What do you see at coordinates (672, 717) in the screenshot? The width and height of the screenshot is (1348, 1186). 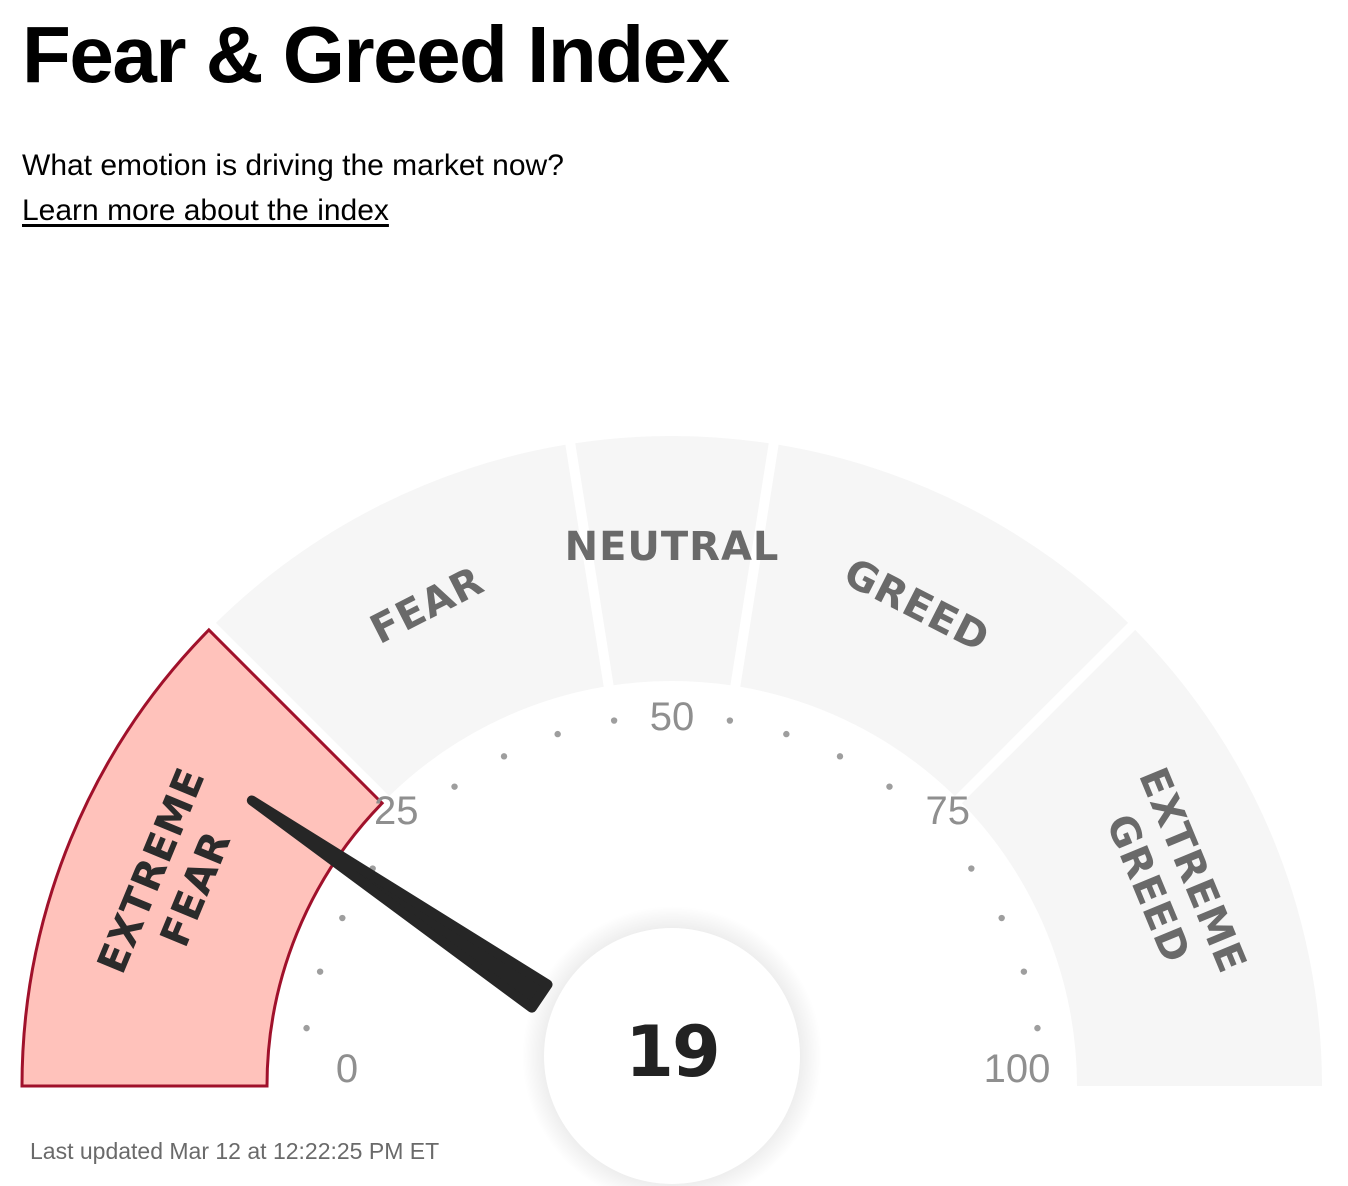 I see `tick-label-50: 50` at bounding box center [672, 717].